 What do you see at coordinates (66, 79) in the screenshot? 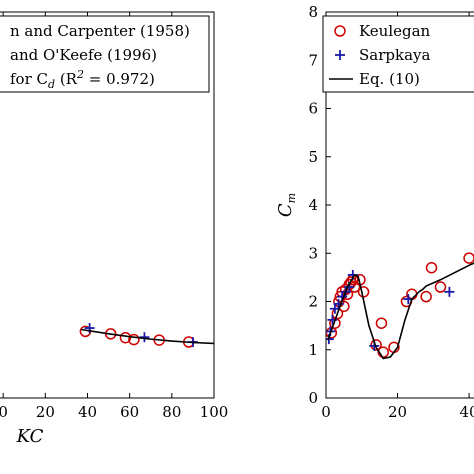
I see `legend-label-part: (R` at bounding box center [66, 79].